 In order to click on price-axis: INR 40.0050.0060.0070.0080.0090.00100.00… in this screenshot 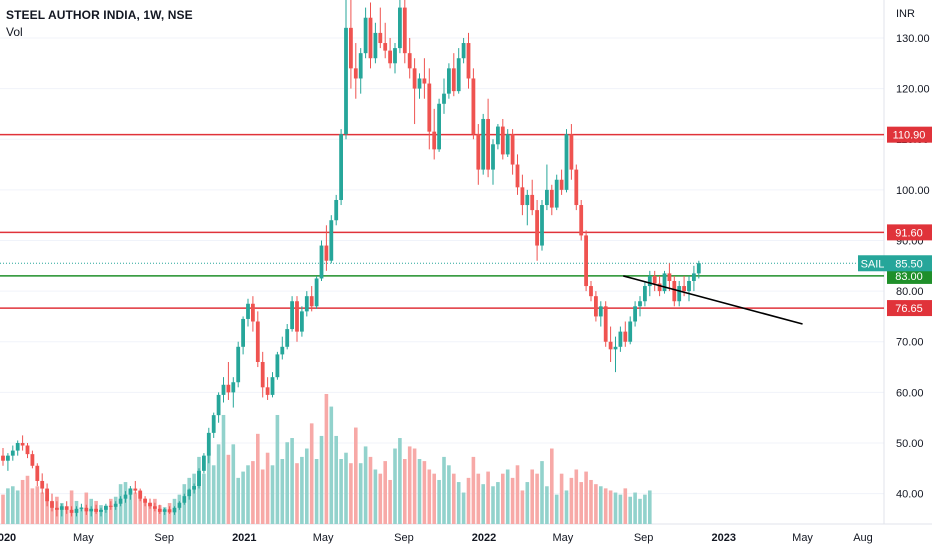, I will do `click(913, 254)`.